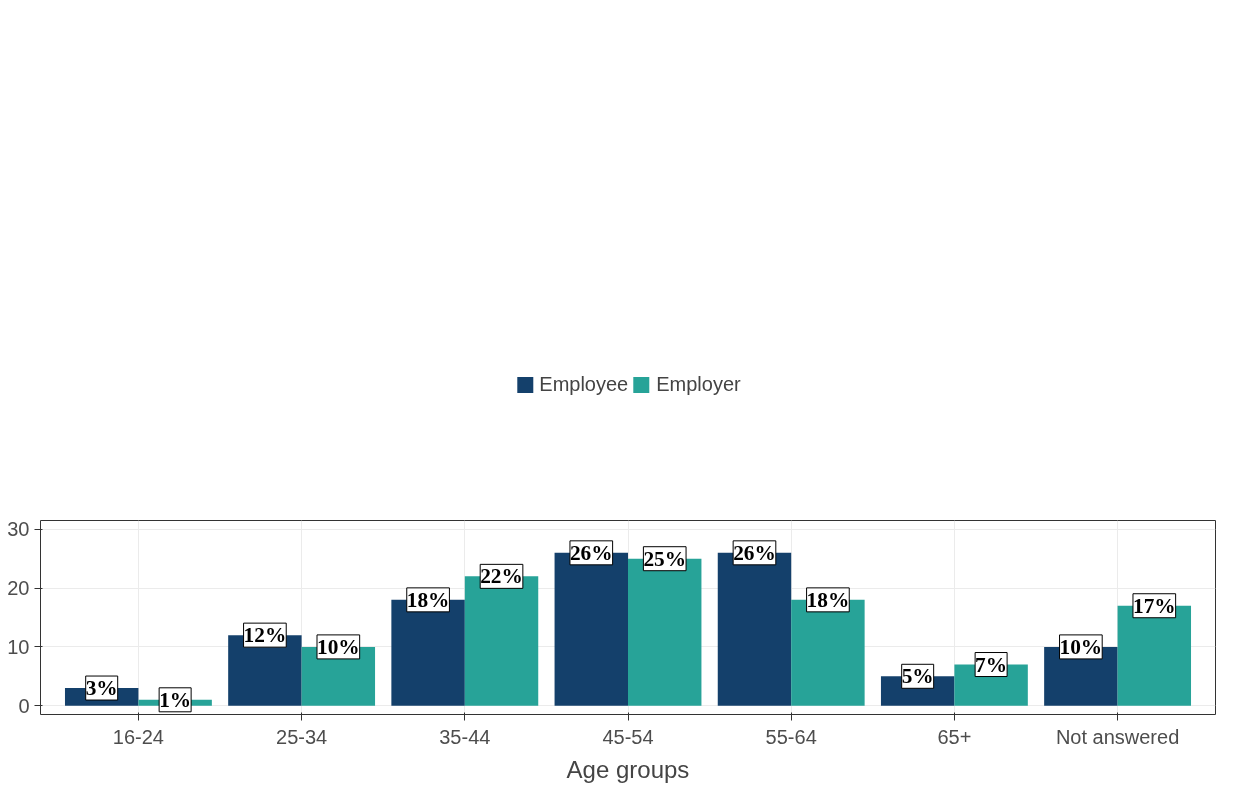  What do you see at coordinates (791, 736) in the screenshot?
I see `x-tick-label: 55-64` at bounding box center [791, 736].